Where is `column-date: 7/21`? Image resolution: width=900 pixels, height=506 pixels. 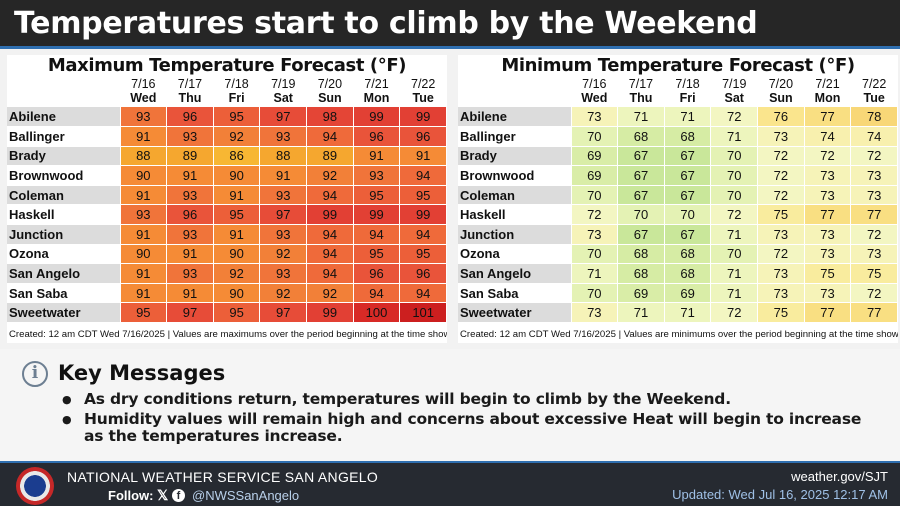 column-date: 7/21 is located at coordinates (827, 84).